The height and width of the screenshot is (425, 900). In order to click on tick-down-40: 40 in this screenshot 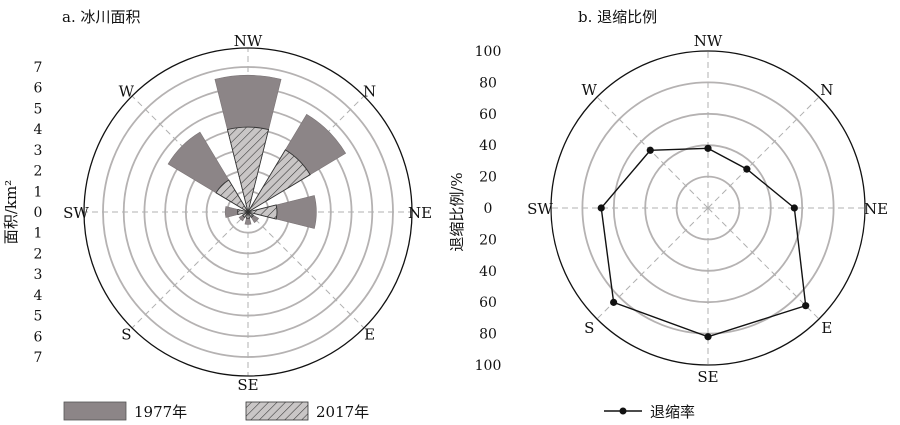, I will do `click(488, 272)`.